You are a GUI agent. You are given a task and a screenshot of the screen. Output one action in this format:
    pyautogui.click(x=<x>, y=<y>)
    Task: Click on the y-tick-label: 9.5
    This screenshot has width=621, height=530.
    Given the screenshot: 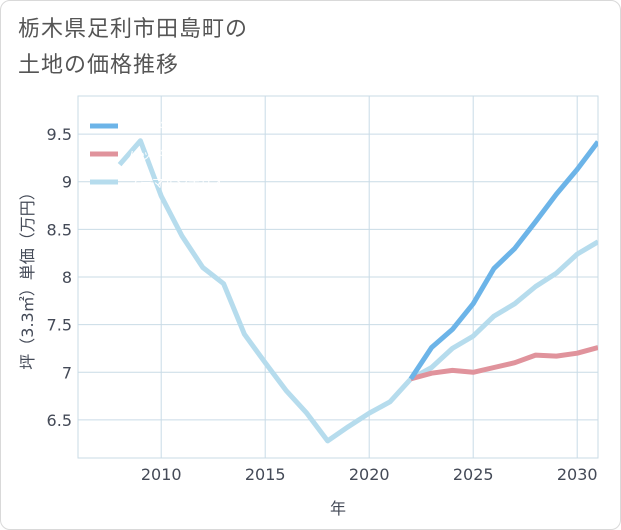 What is the action you would take?
    pyautogui.click(x=59, y=134)
    